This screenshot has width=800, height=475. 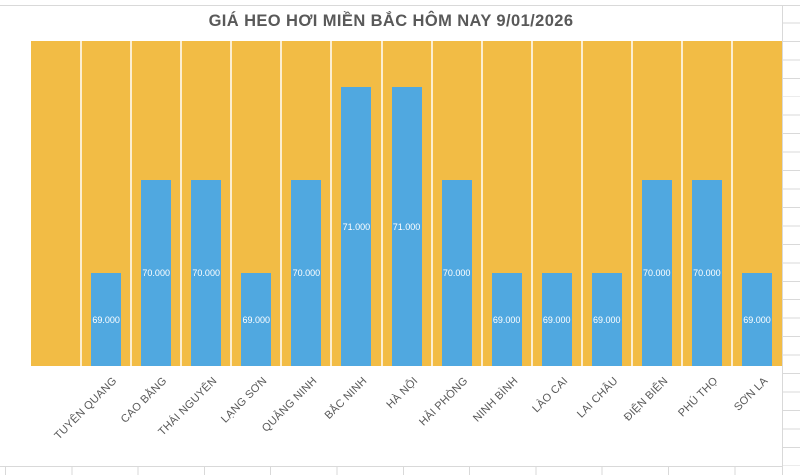 What do you see at coordinates (401, 393) in the screenshot?
I see `x-axis-label: HÀ NỘI` at bounding box center [401, 393].